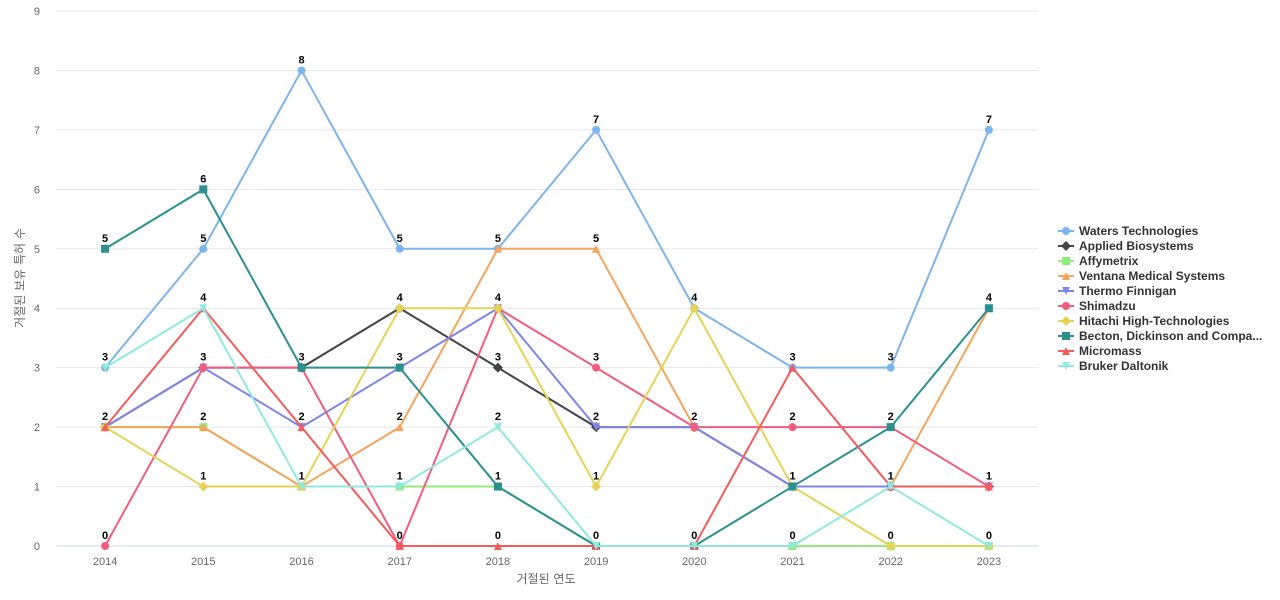 The height and width of the screenshot is (600, 1280). I want to click on x-tick-label: 2021, so click(792, 562).